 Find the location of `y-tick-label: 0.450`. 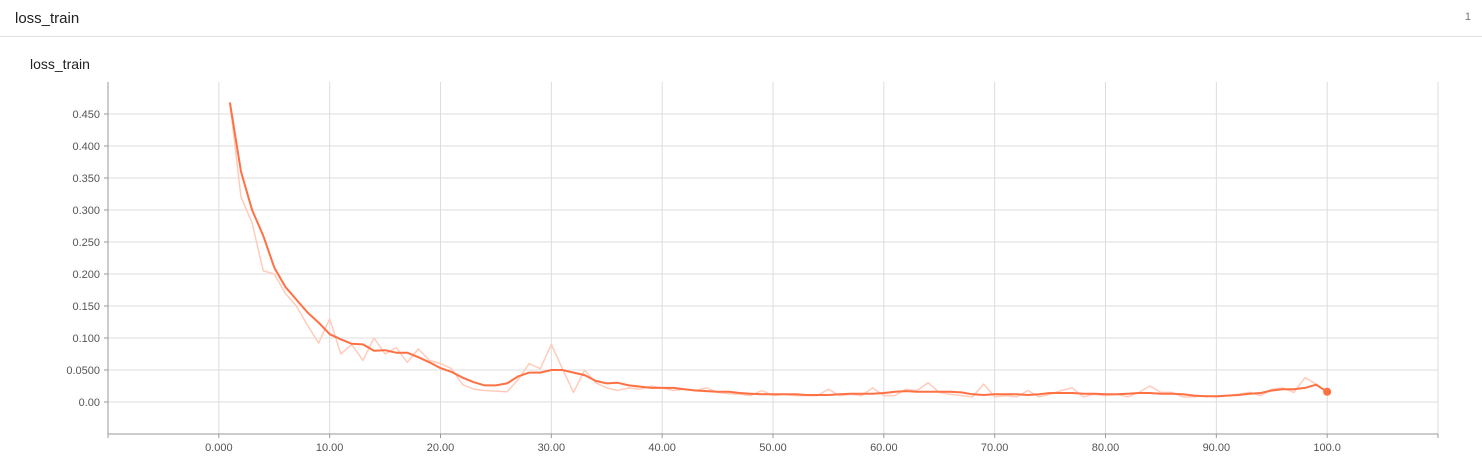

y-tick-label: 0.450 is located at coordinates (86, 115).